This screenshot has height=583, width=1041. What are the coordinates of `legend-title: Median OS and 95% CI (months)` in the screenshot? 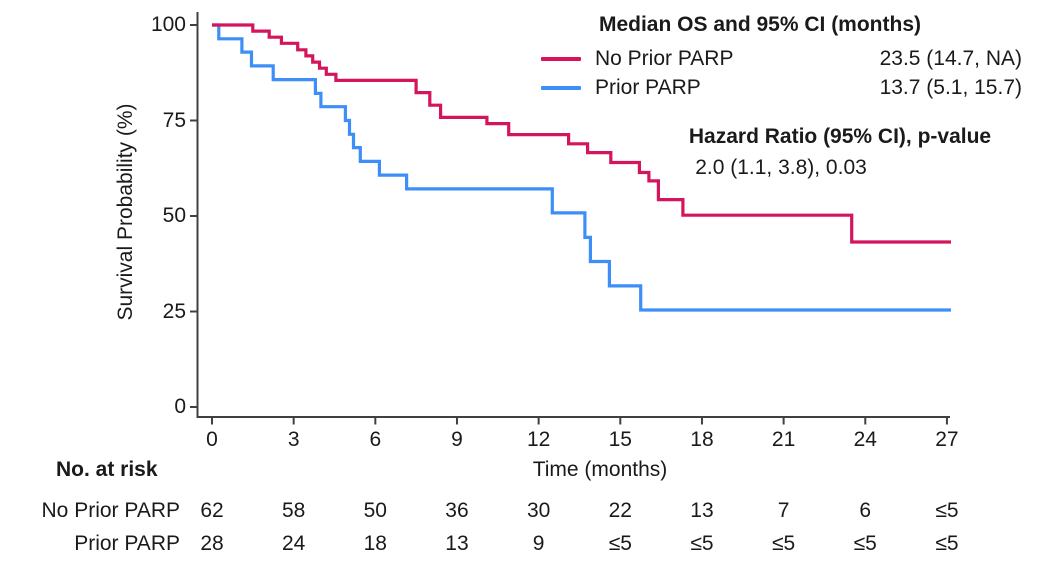 It's located at (760, 24).